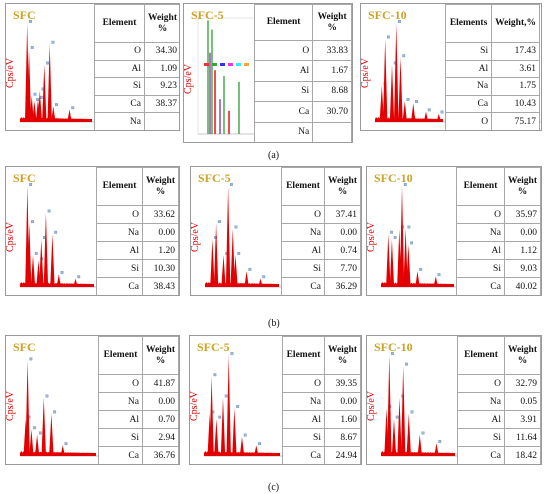  Describe the element at coordinates (342, 437) in the screenshot. I see `weight-cell: 8.67` at that location.